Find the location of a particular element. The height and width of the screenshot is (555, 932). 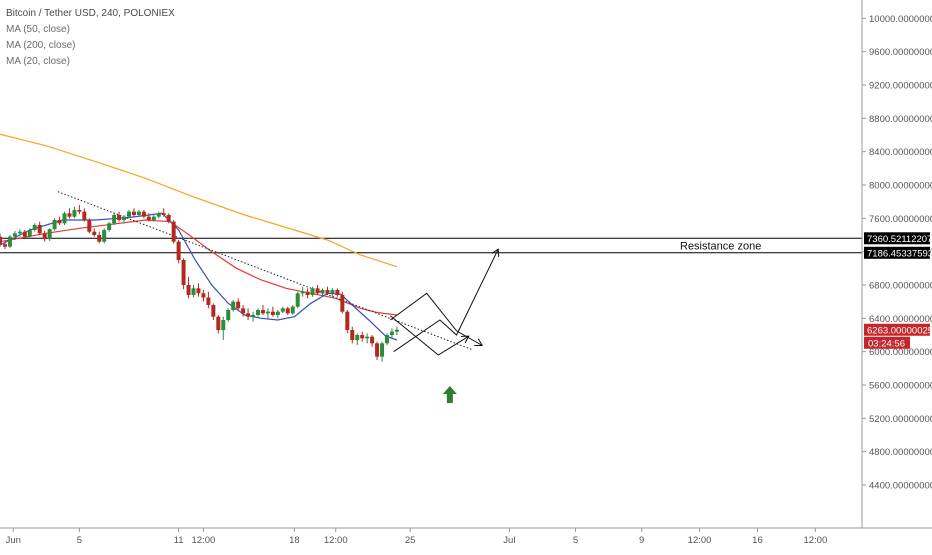

legend-ma-50: MA (50, close) is located at coordinates (38, 29).